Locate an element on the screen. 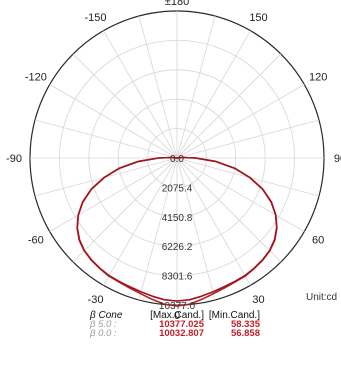 The image size is (341, 371). legend-header-min: [Min.Cand.] is located at coordinates (234, 315).